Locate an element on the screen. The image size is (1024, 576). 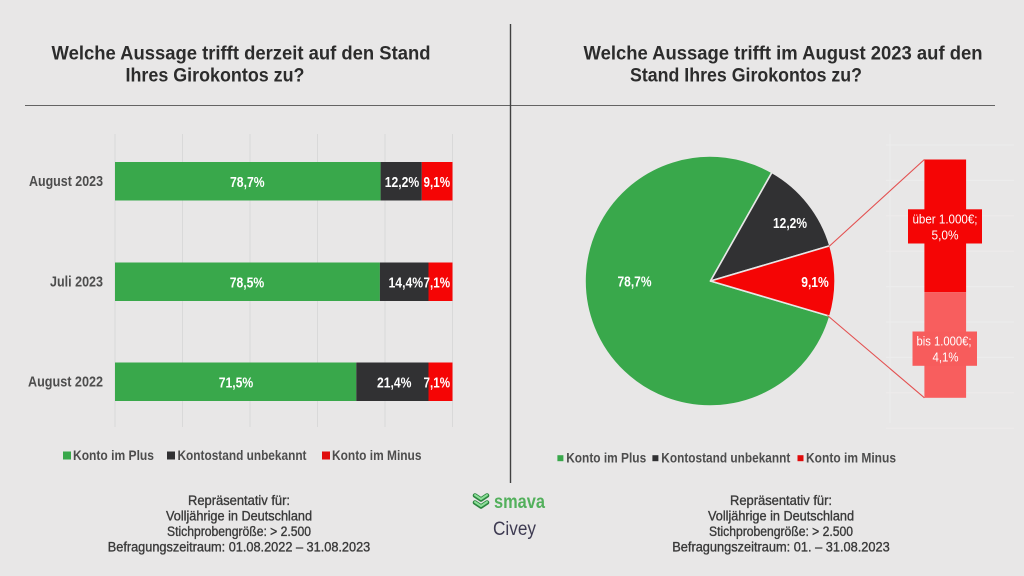
svg-text: 4,1% is located at coordinates (946, 357).